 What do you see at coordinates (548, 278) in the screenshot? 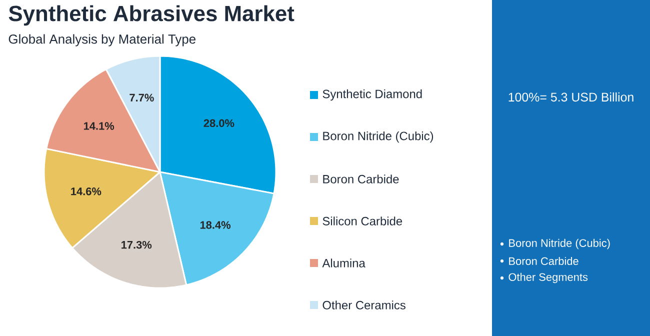
I see `text: Other Segments` at bounding box center [548, 278].